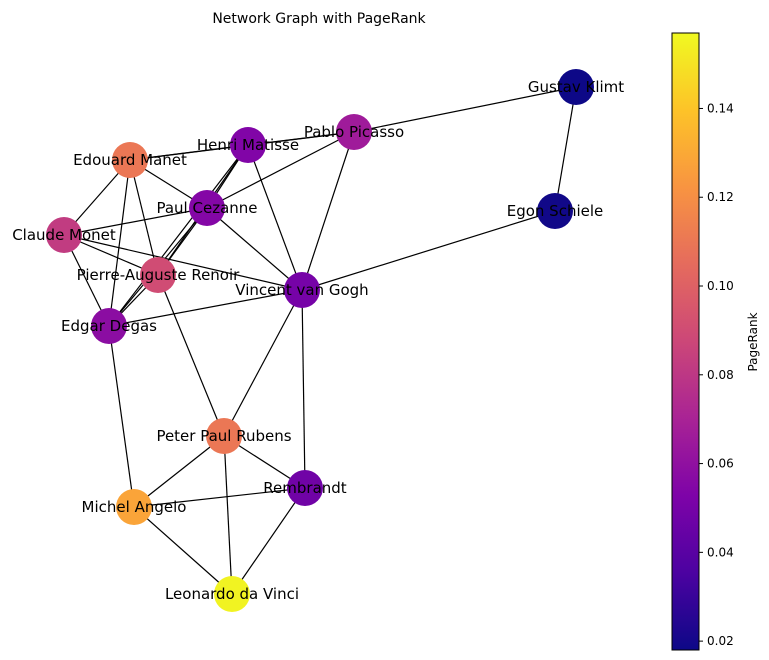  What do you see at coordinates (121, 416) in the screenshot?
I see `edge-edgar-degas-michel-angelo` at bounding box center [121, 416].